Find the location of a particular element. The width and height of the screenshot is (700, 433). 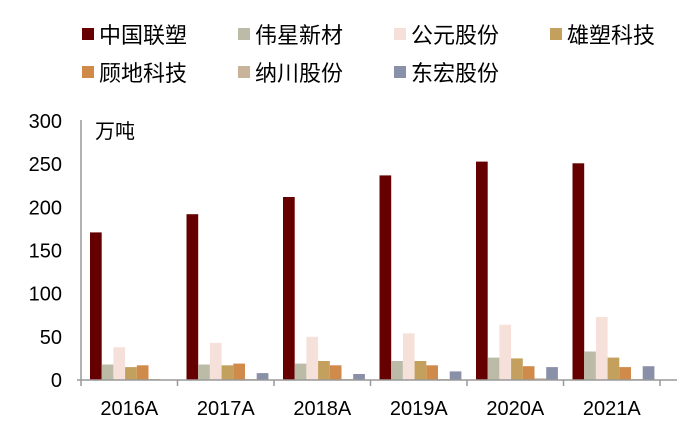

unit-label: 万吨 is located at coordinates (115, 131).